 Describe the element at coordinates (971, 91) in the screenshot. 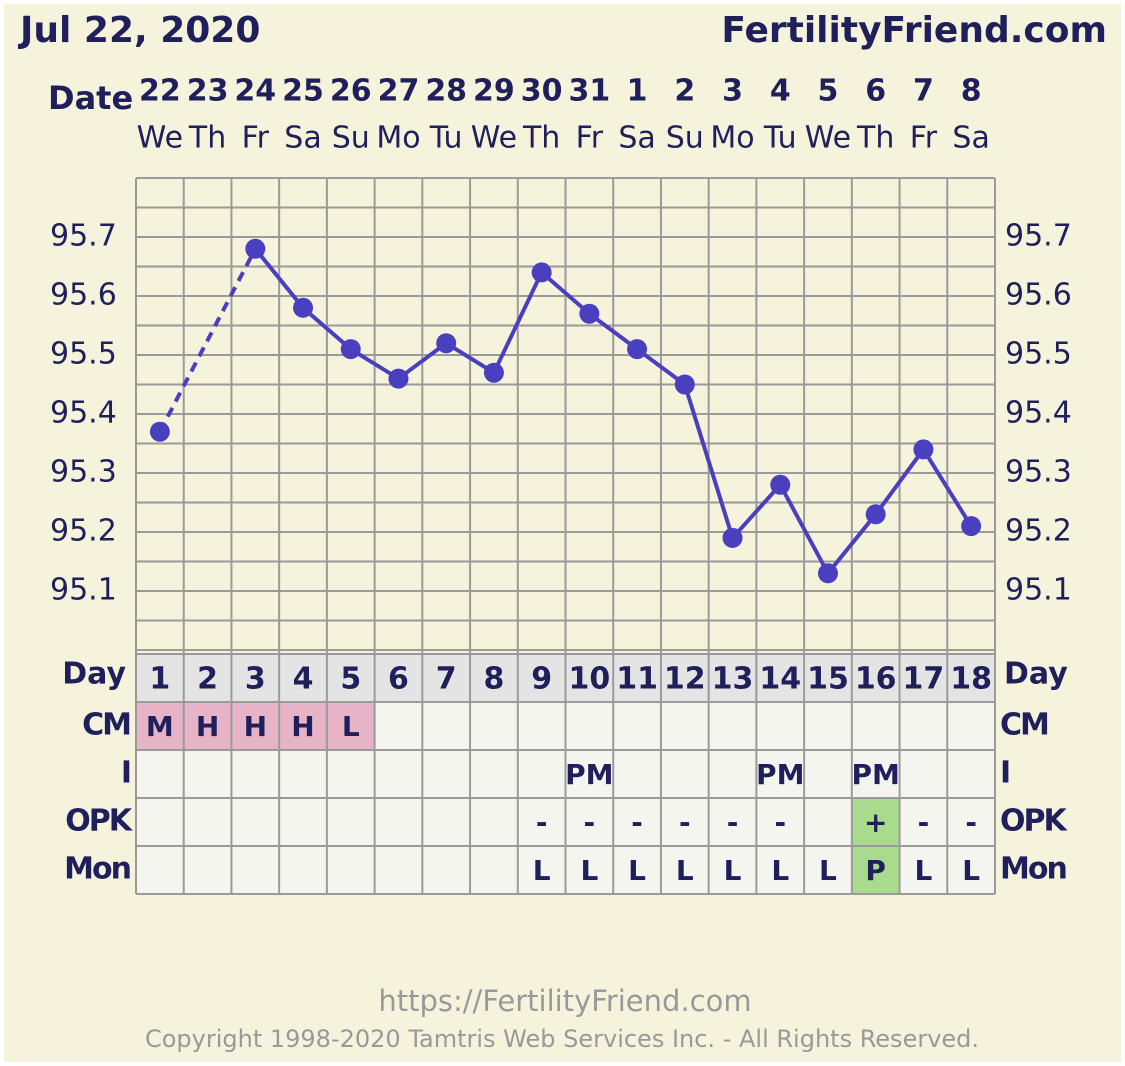

I see `date-label: 8` at that location.